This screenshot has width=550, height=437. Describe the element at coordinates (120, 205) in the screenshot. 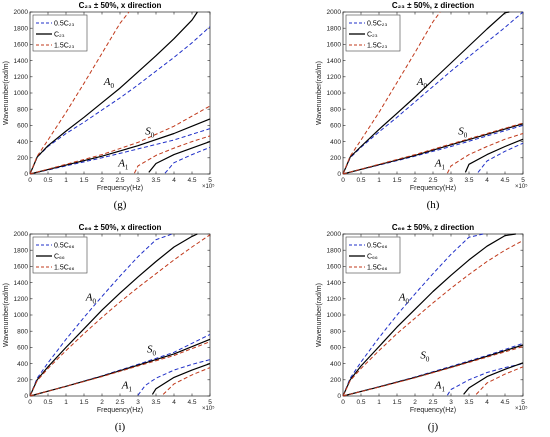

I see `panel-label: (g)` at that location.